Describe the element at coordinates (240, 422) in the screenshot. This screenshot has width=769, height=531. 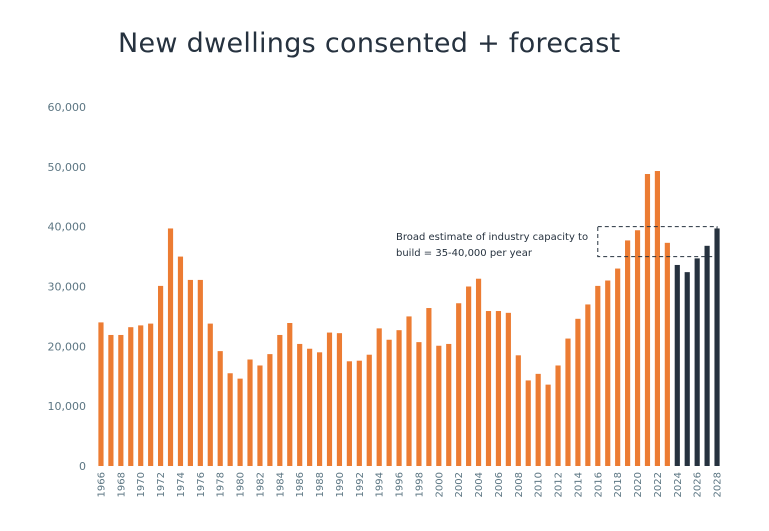
I see `bar-1980` at that location.